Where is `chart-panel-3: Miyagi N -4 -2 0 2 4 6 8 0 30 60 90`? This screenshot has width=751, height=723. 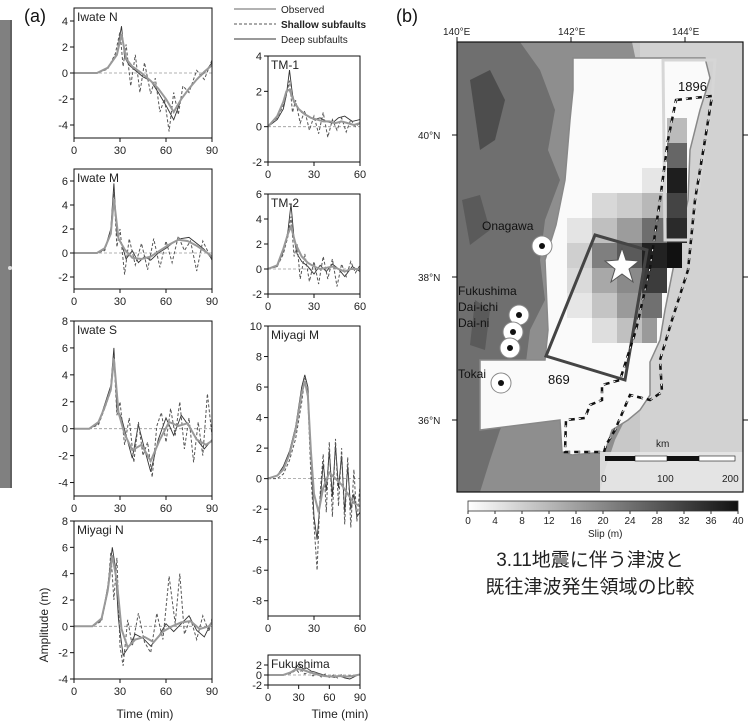
chart-panel-3: Miyagi N -4 -2 0 2 4 6 8 0 30 60 90 is located at coordinates (138, 607).